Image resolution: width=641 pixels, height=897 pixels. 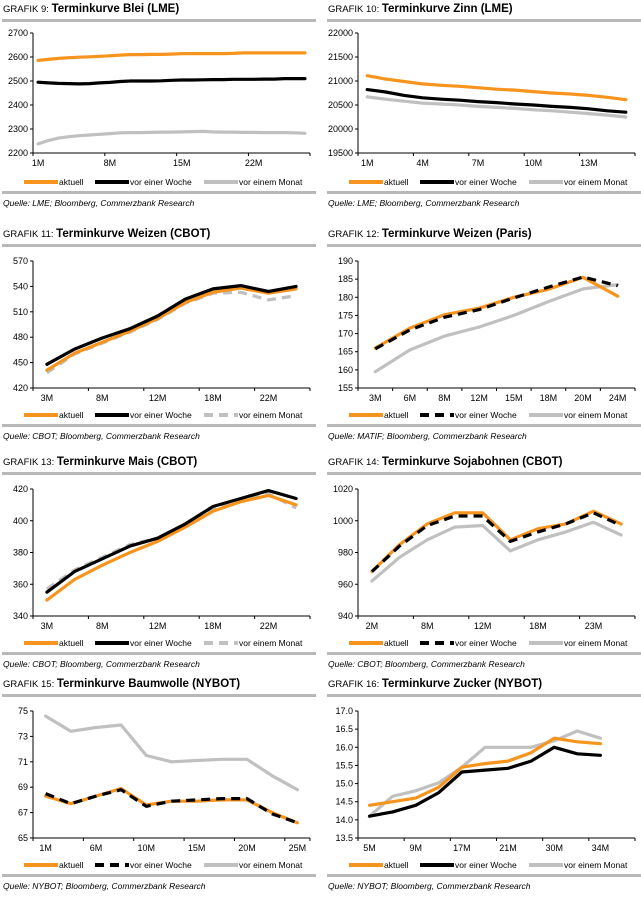 I want to click on chart-title: GRAFIK 15: Terminkurve Baumwolle (NYBOT), so click(x=121, y=684).